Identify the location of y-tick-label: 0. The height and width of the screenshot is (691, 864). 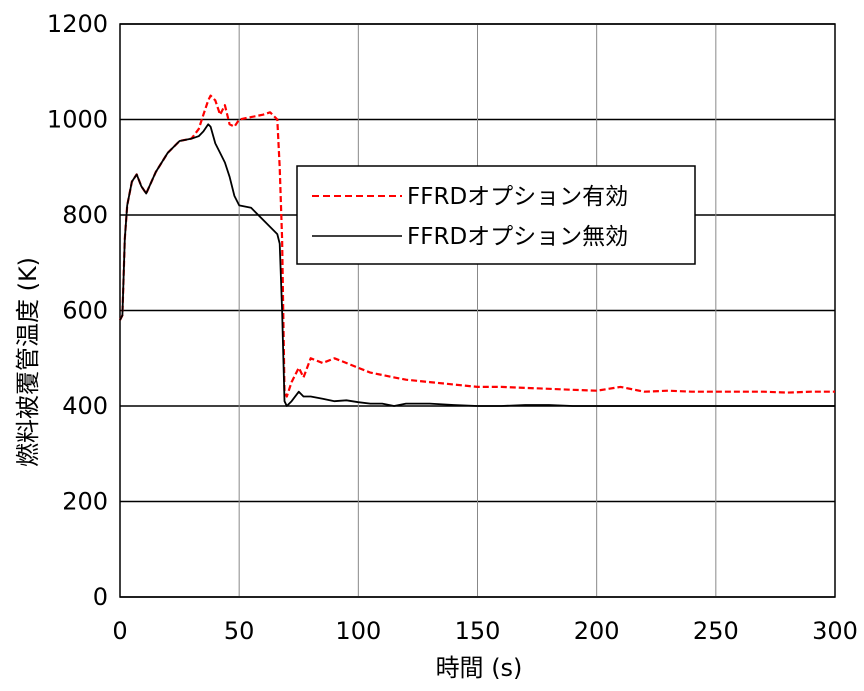
(100, 597).